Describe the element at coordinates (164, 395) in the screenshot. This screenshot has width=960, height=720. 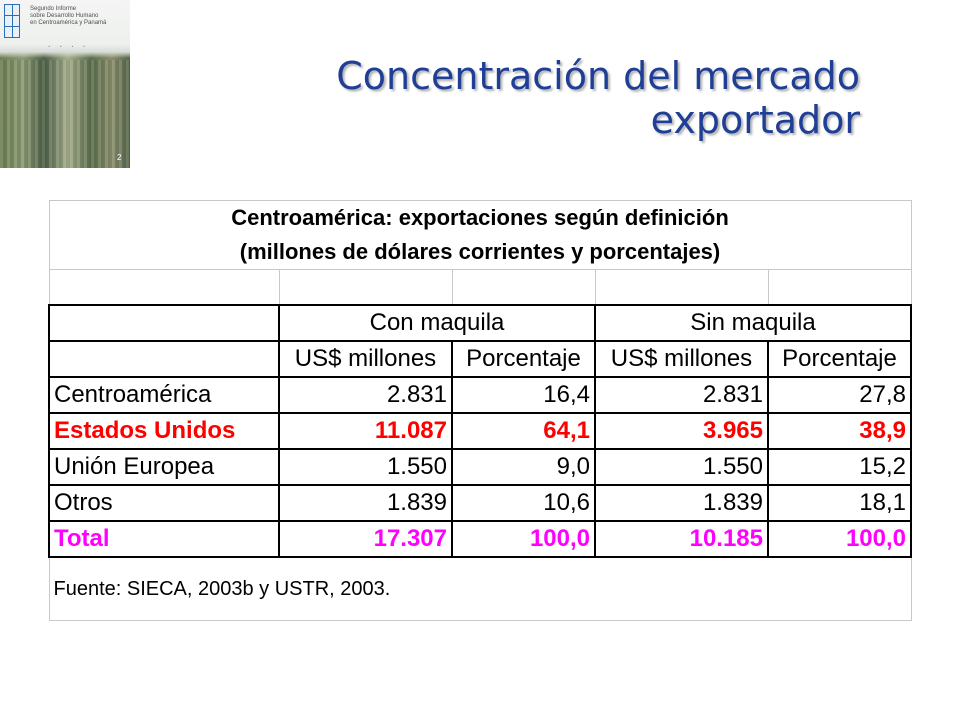
I see `row-label: Centroamérica` at that location.